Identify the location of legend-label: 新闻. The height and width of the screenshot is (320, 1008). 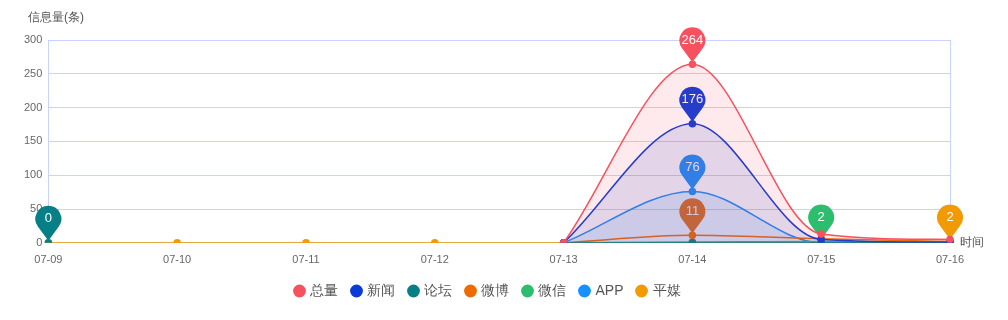
(381, 289).